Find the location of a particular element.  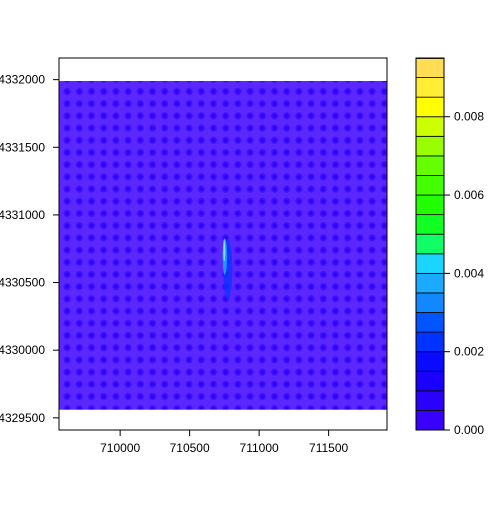

colorbar-frame is located at coordinates (430, 244).